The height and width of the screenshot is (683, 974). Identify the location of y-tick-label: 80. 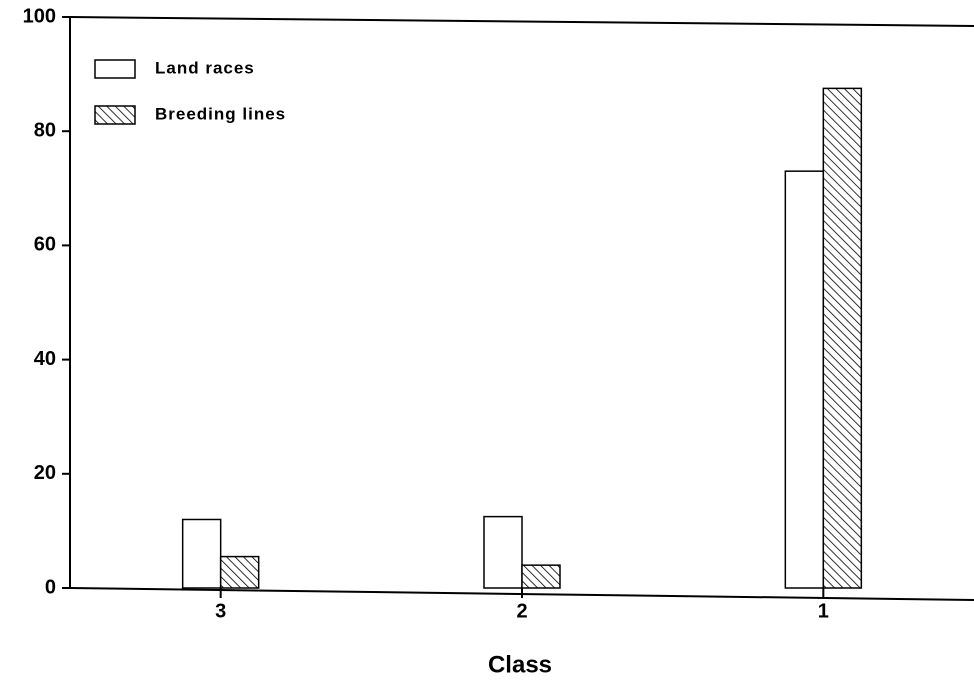
(45, 130).